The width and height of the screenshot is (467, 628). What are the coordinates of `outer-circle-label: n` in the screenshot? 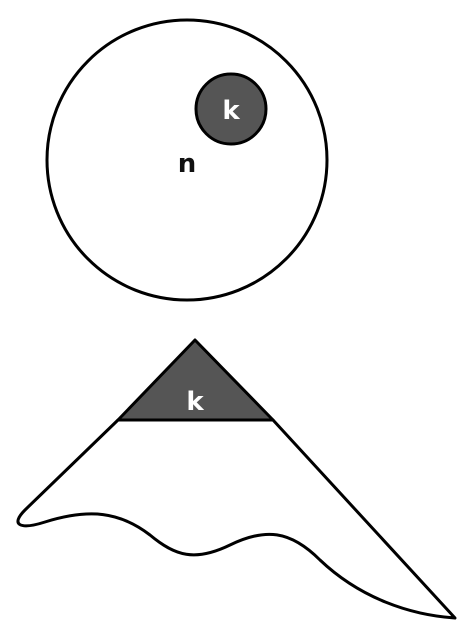 It's located at (187, 164).